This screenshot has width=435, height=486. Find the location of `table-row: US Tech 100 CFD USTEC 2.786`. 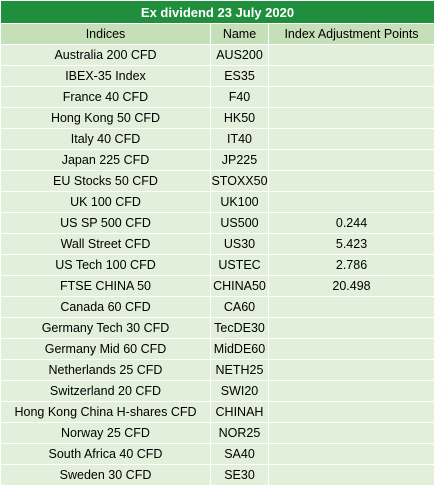

table-row: US Tech 100 CFD USTEC 2.786 is located at coordinates (217, 265).